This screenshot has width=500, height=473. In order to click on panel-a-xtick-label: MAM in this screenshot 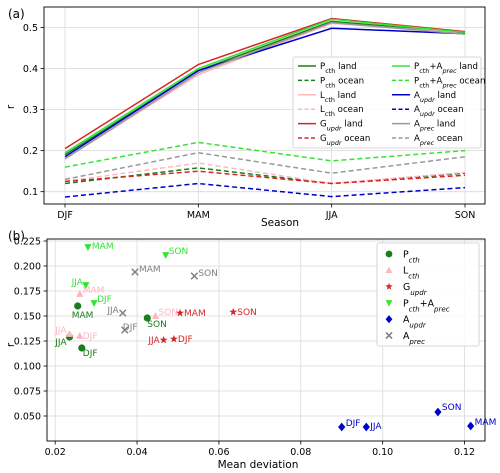, I will do `click(198, 215)`.